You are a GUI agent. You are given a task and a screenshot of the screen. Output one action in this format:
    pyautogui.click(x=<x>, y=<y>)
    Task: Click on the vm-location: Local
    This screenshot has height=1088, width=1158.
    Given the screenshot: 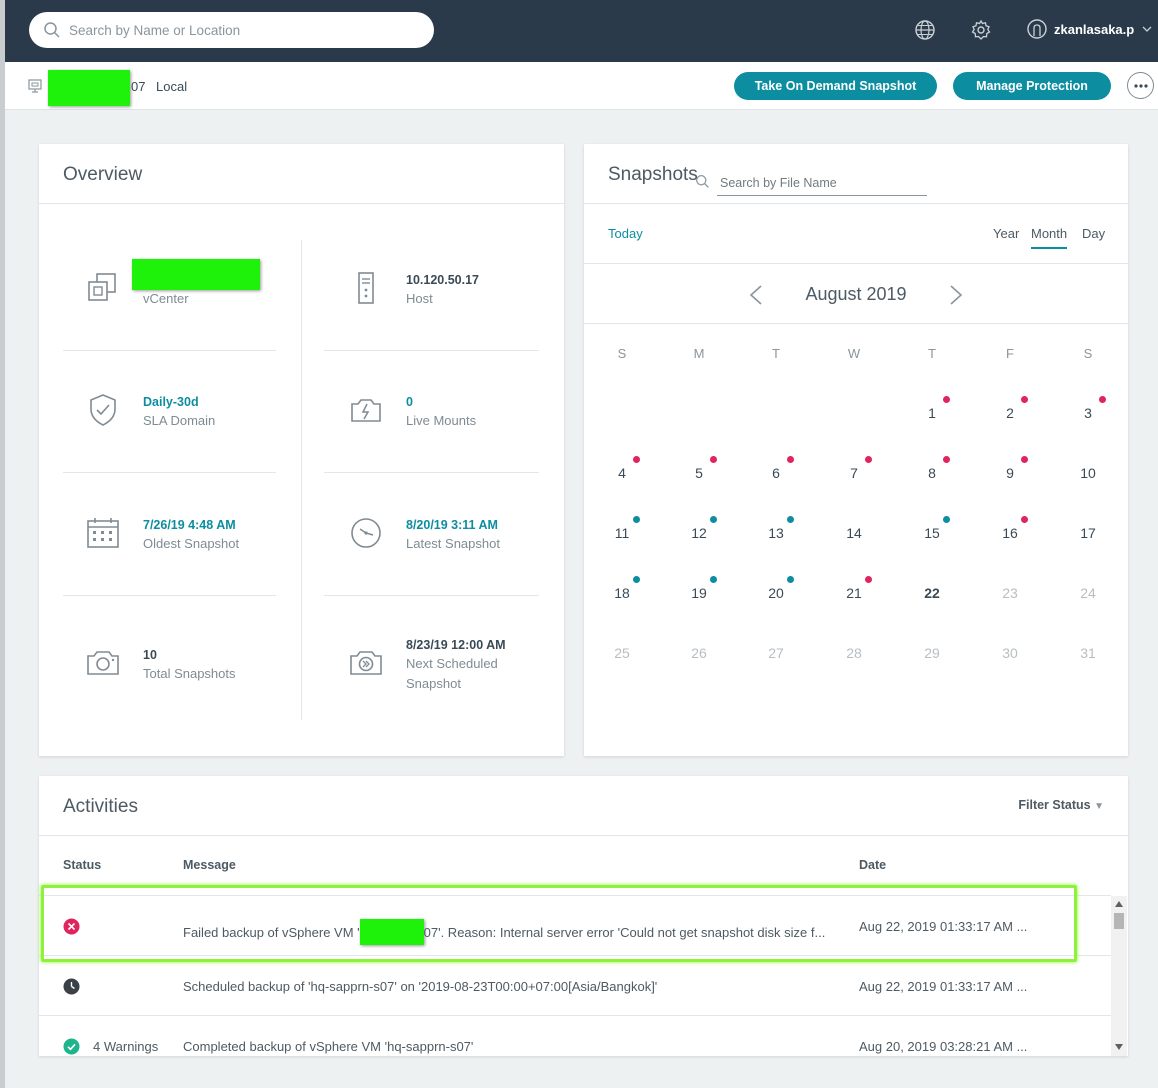 What is the action you would take?
    pyautogui.click(x=172, y=86)
    